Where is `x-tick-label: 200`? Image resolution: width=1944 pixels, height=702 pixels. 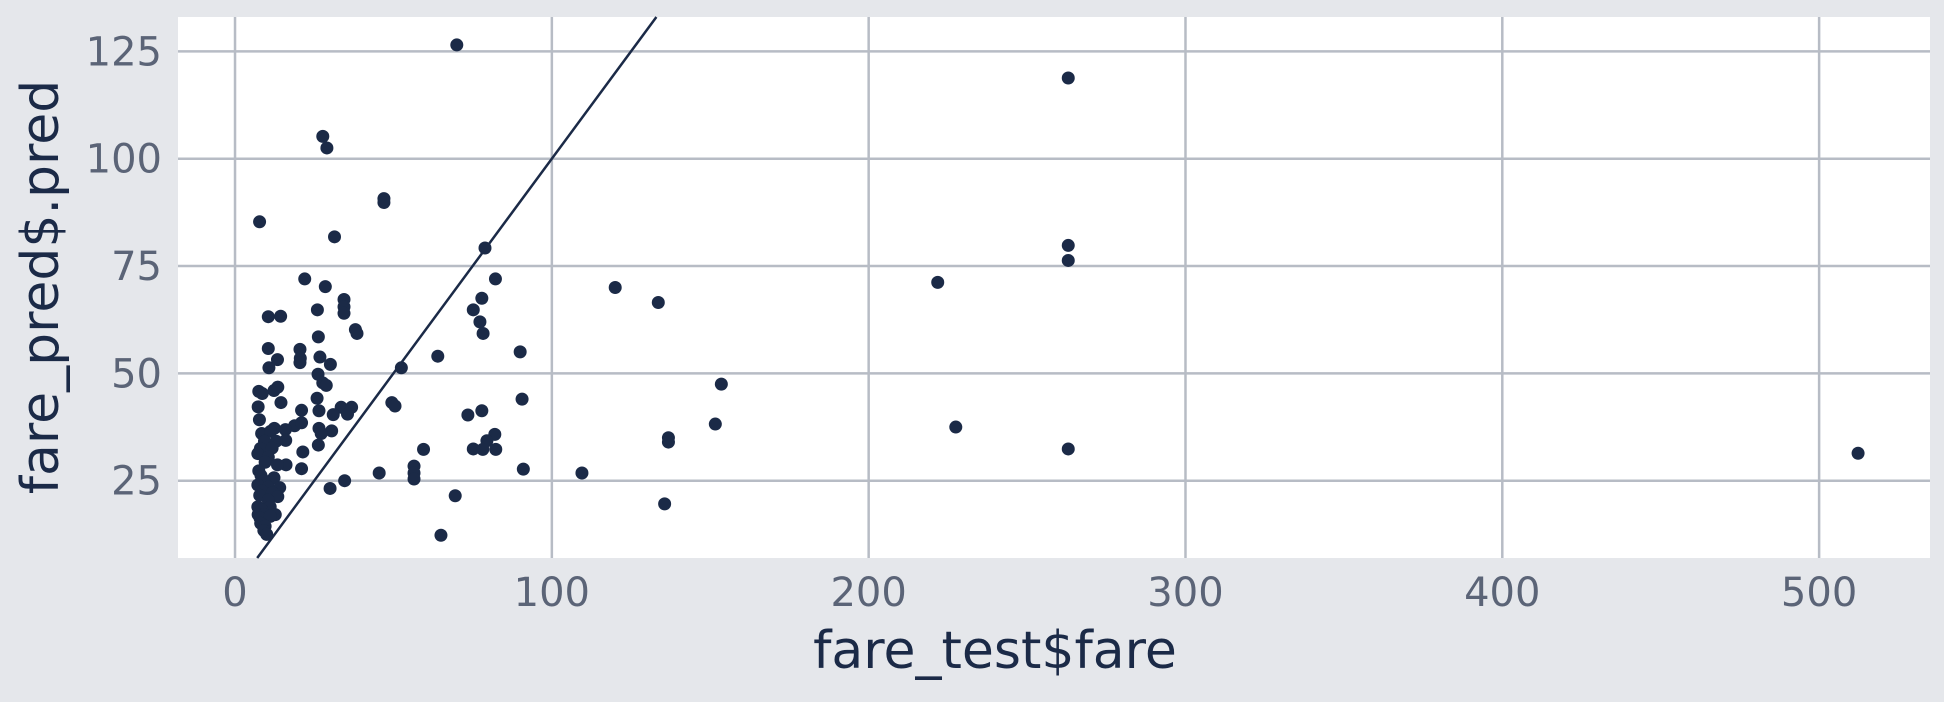
x-tick-label: 200 is located at coordinates (868, 593).